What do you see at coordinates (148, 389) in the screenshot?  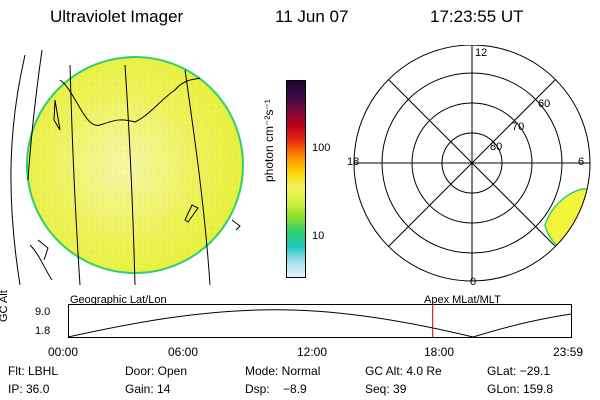 I see `footer-gain: Gain: 14` at bounding box center [148, 389].